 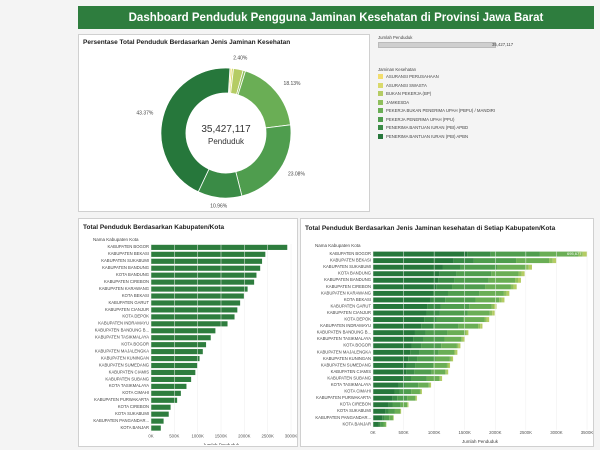 What do you see at coordinates (132, 274) in the screenshot?
I see `bar-category-label: KOTA BANDUNG` at bounding box center [132, 274].